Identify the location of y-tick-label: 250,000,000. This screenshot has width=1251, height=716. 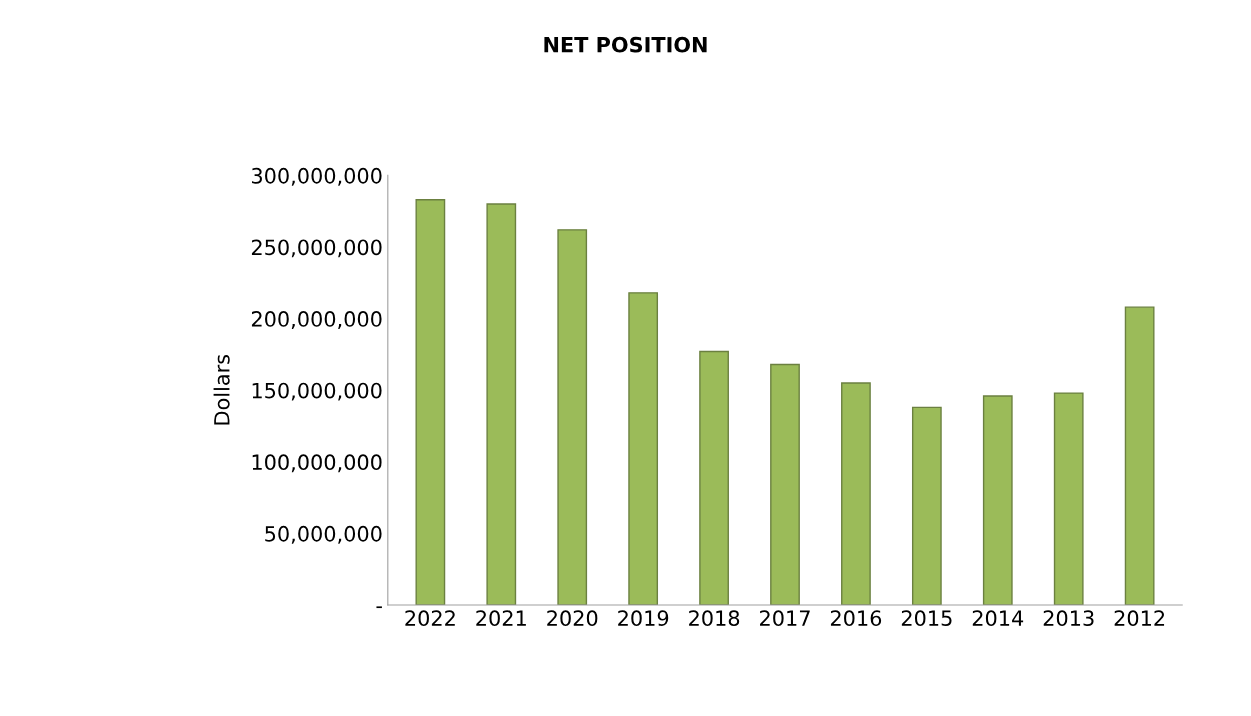
(316, 248).